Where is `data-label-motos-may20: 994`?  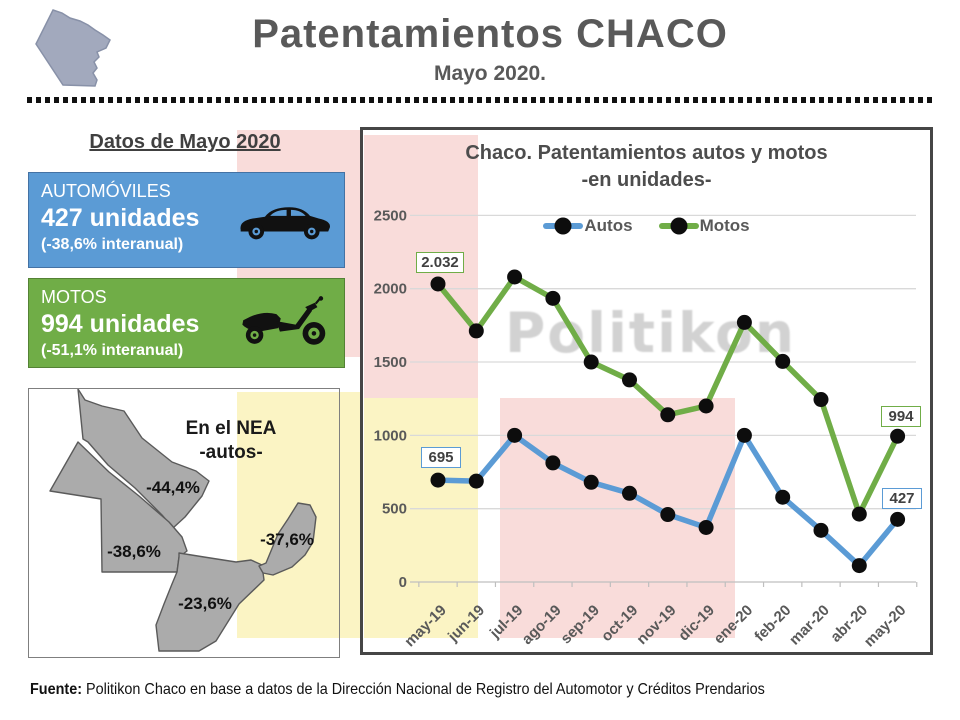 data-label-motos-may20: 994 is located at coordinates (901, 416).